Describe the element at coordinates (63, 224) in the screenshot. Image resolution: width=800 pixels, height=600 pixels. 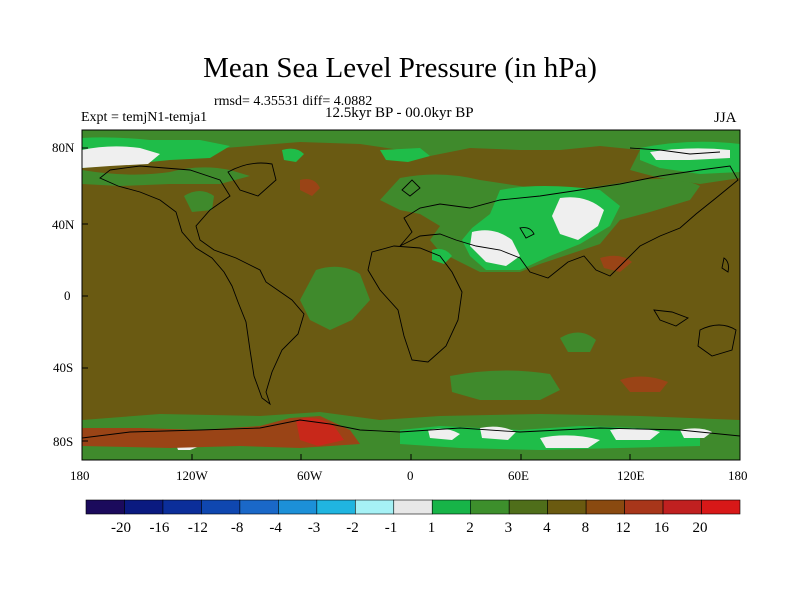
I see `lat-label-40n: 40N` at that location.